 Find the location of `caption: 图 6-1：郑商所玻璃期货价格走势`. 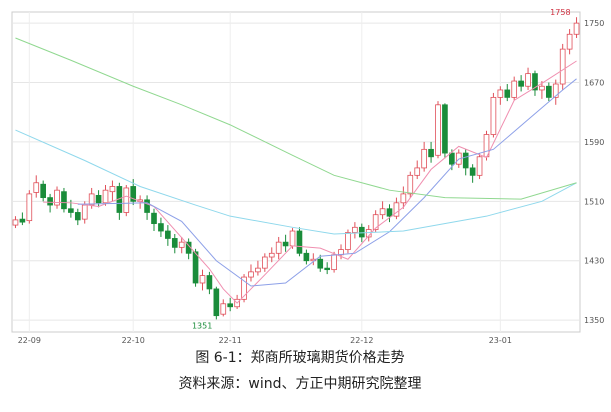

caption: 图 6-1：郑商所玻璃期货价格走势 is located at coordinates (299, 357).